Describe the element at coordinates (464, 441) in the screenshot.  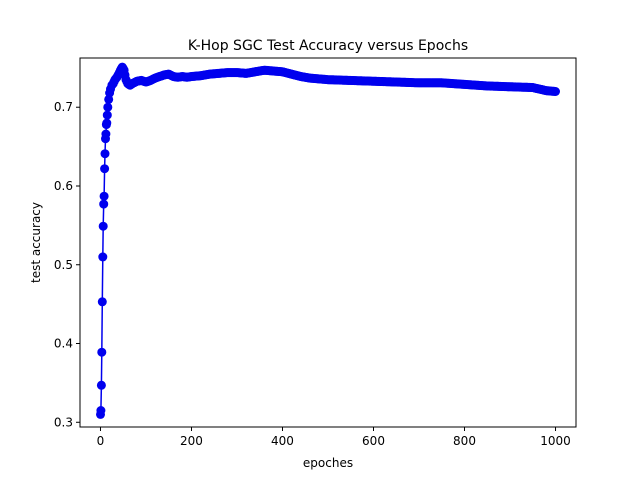
I see `x-tick-label: 800` at that location.